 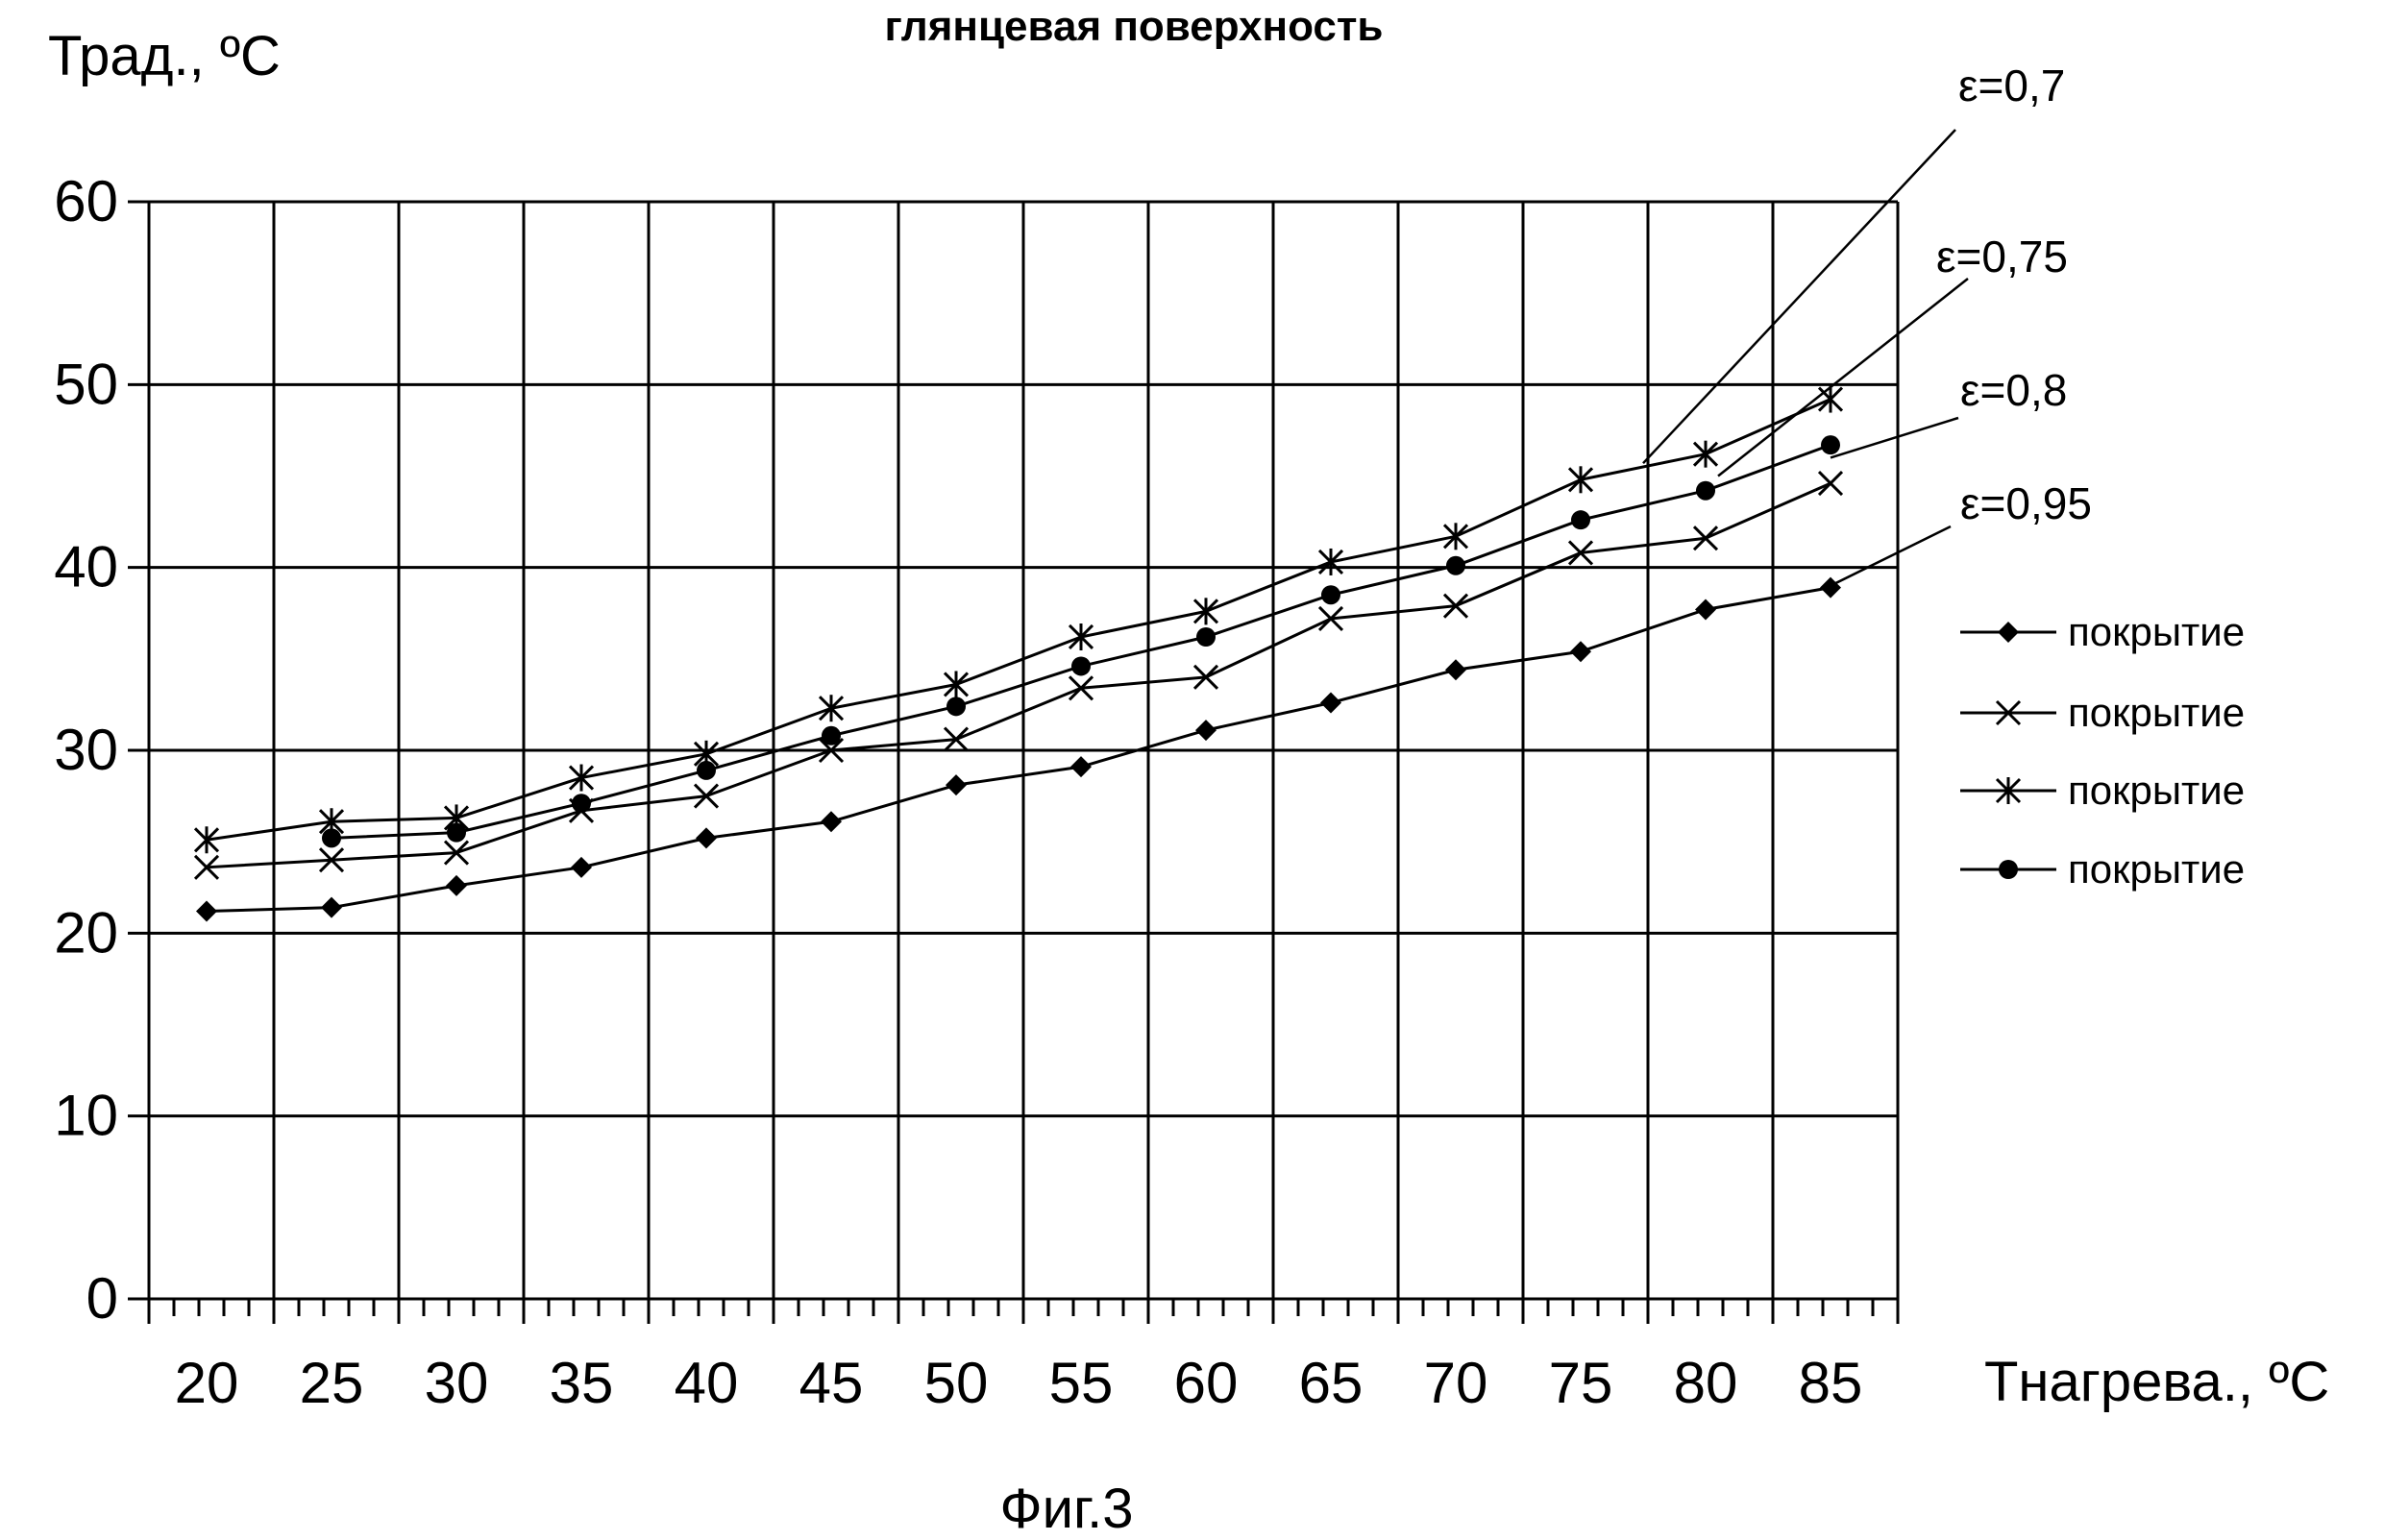 I want to click on x-tick-label: 65, so click(x=1331, y=1383).